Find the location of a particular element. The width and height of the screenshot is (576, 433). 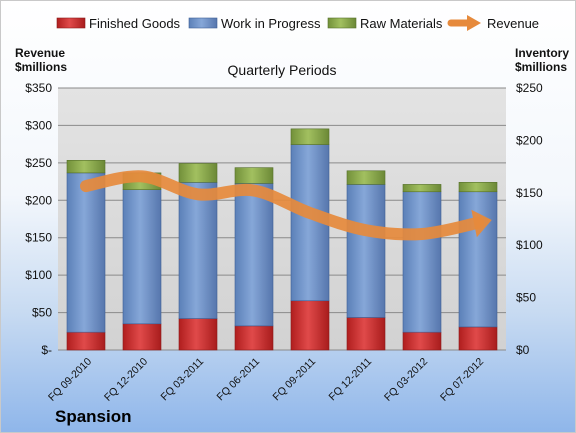

right-axis-ticks: $0 $50 $100 $150 $200 $250 is located at coordinates (529, 219).